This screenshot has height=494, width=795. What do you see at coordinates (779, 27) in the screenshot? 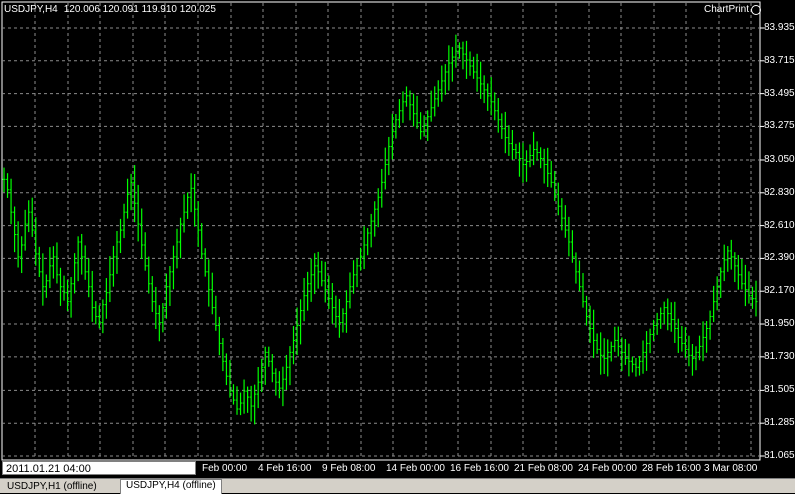
I see `price-label: 83.935` at bounding box center [779, 27].